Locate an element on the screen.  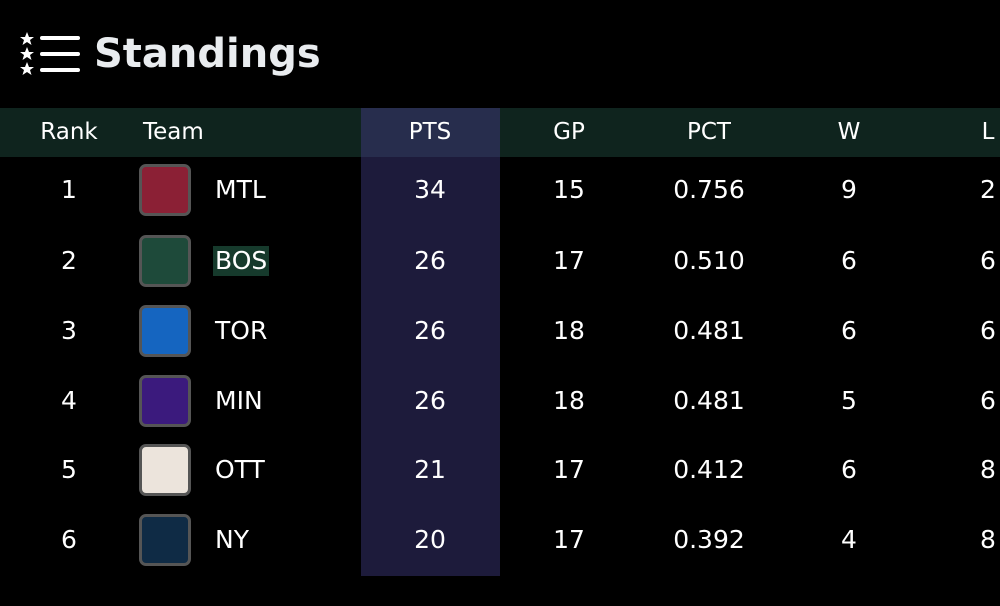
column-header: PTS is located at coordinates (430, 132).